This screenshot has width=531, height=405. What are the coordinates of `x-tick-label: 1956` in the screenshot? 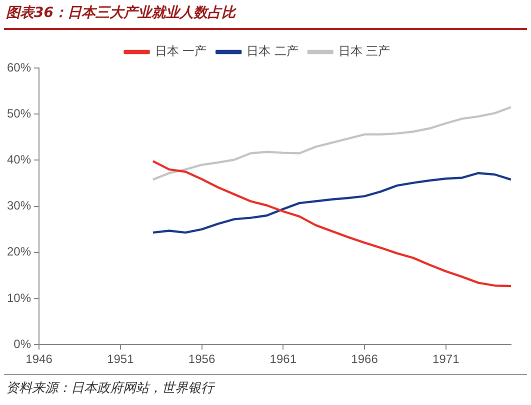 It's located at (202, 359).